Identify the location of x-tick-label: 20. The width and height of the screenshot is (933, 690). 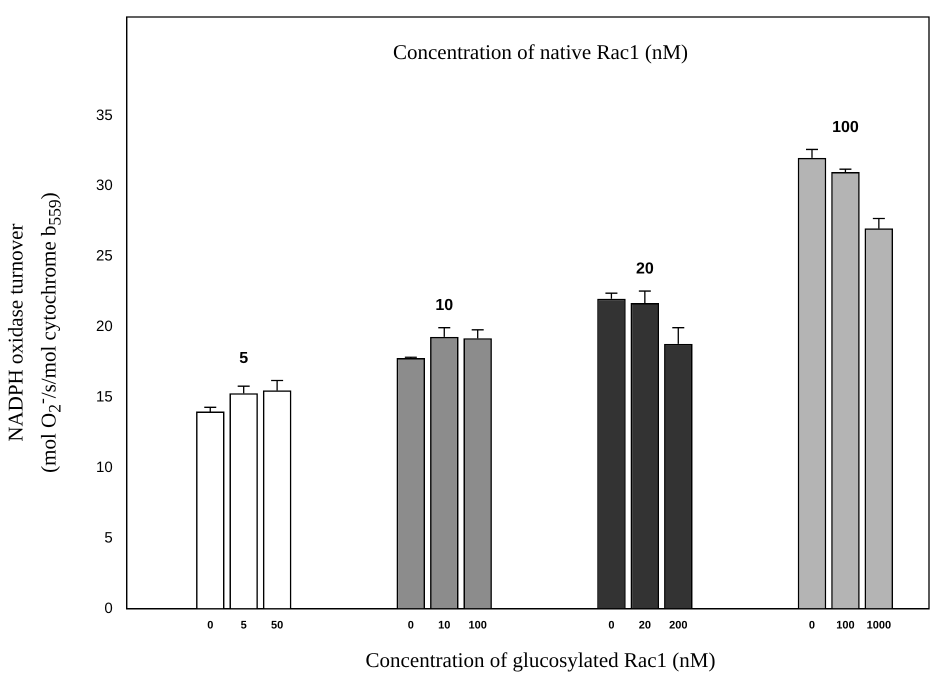
(644, 625).